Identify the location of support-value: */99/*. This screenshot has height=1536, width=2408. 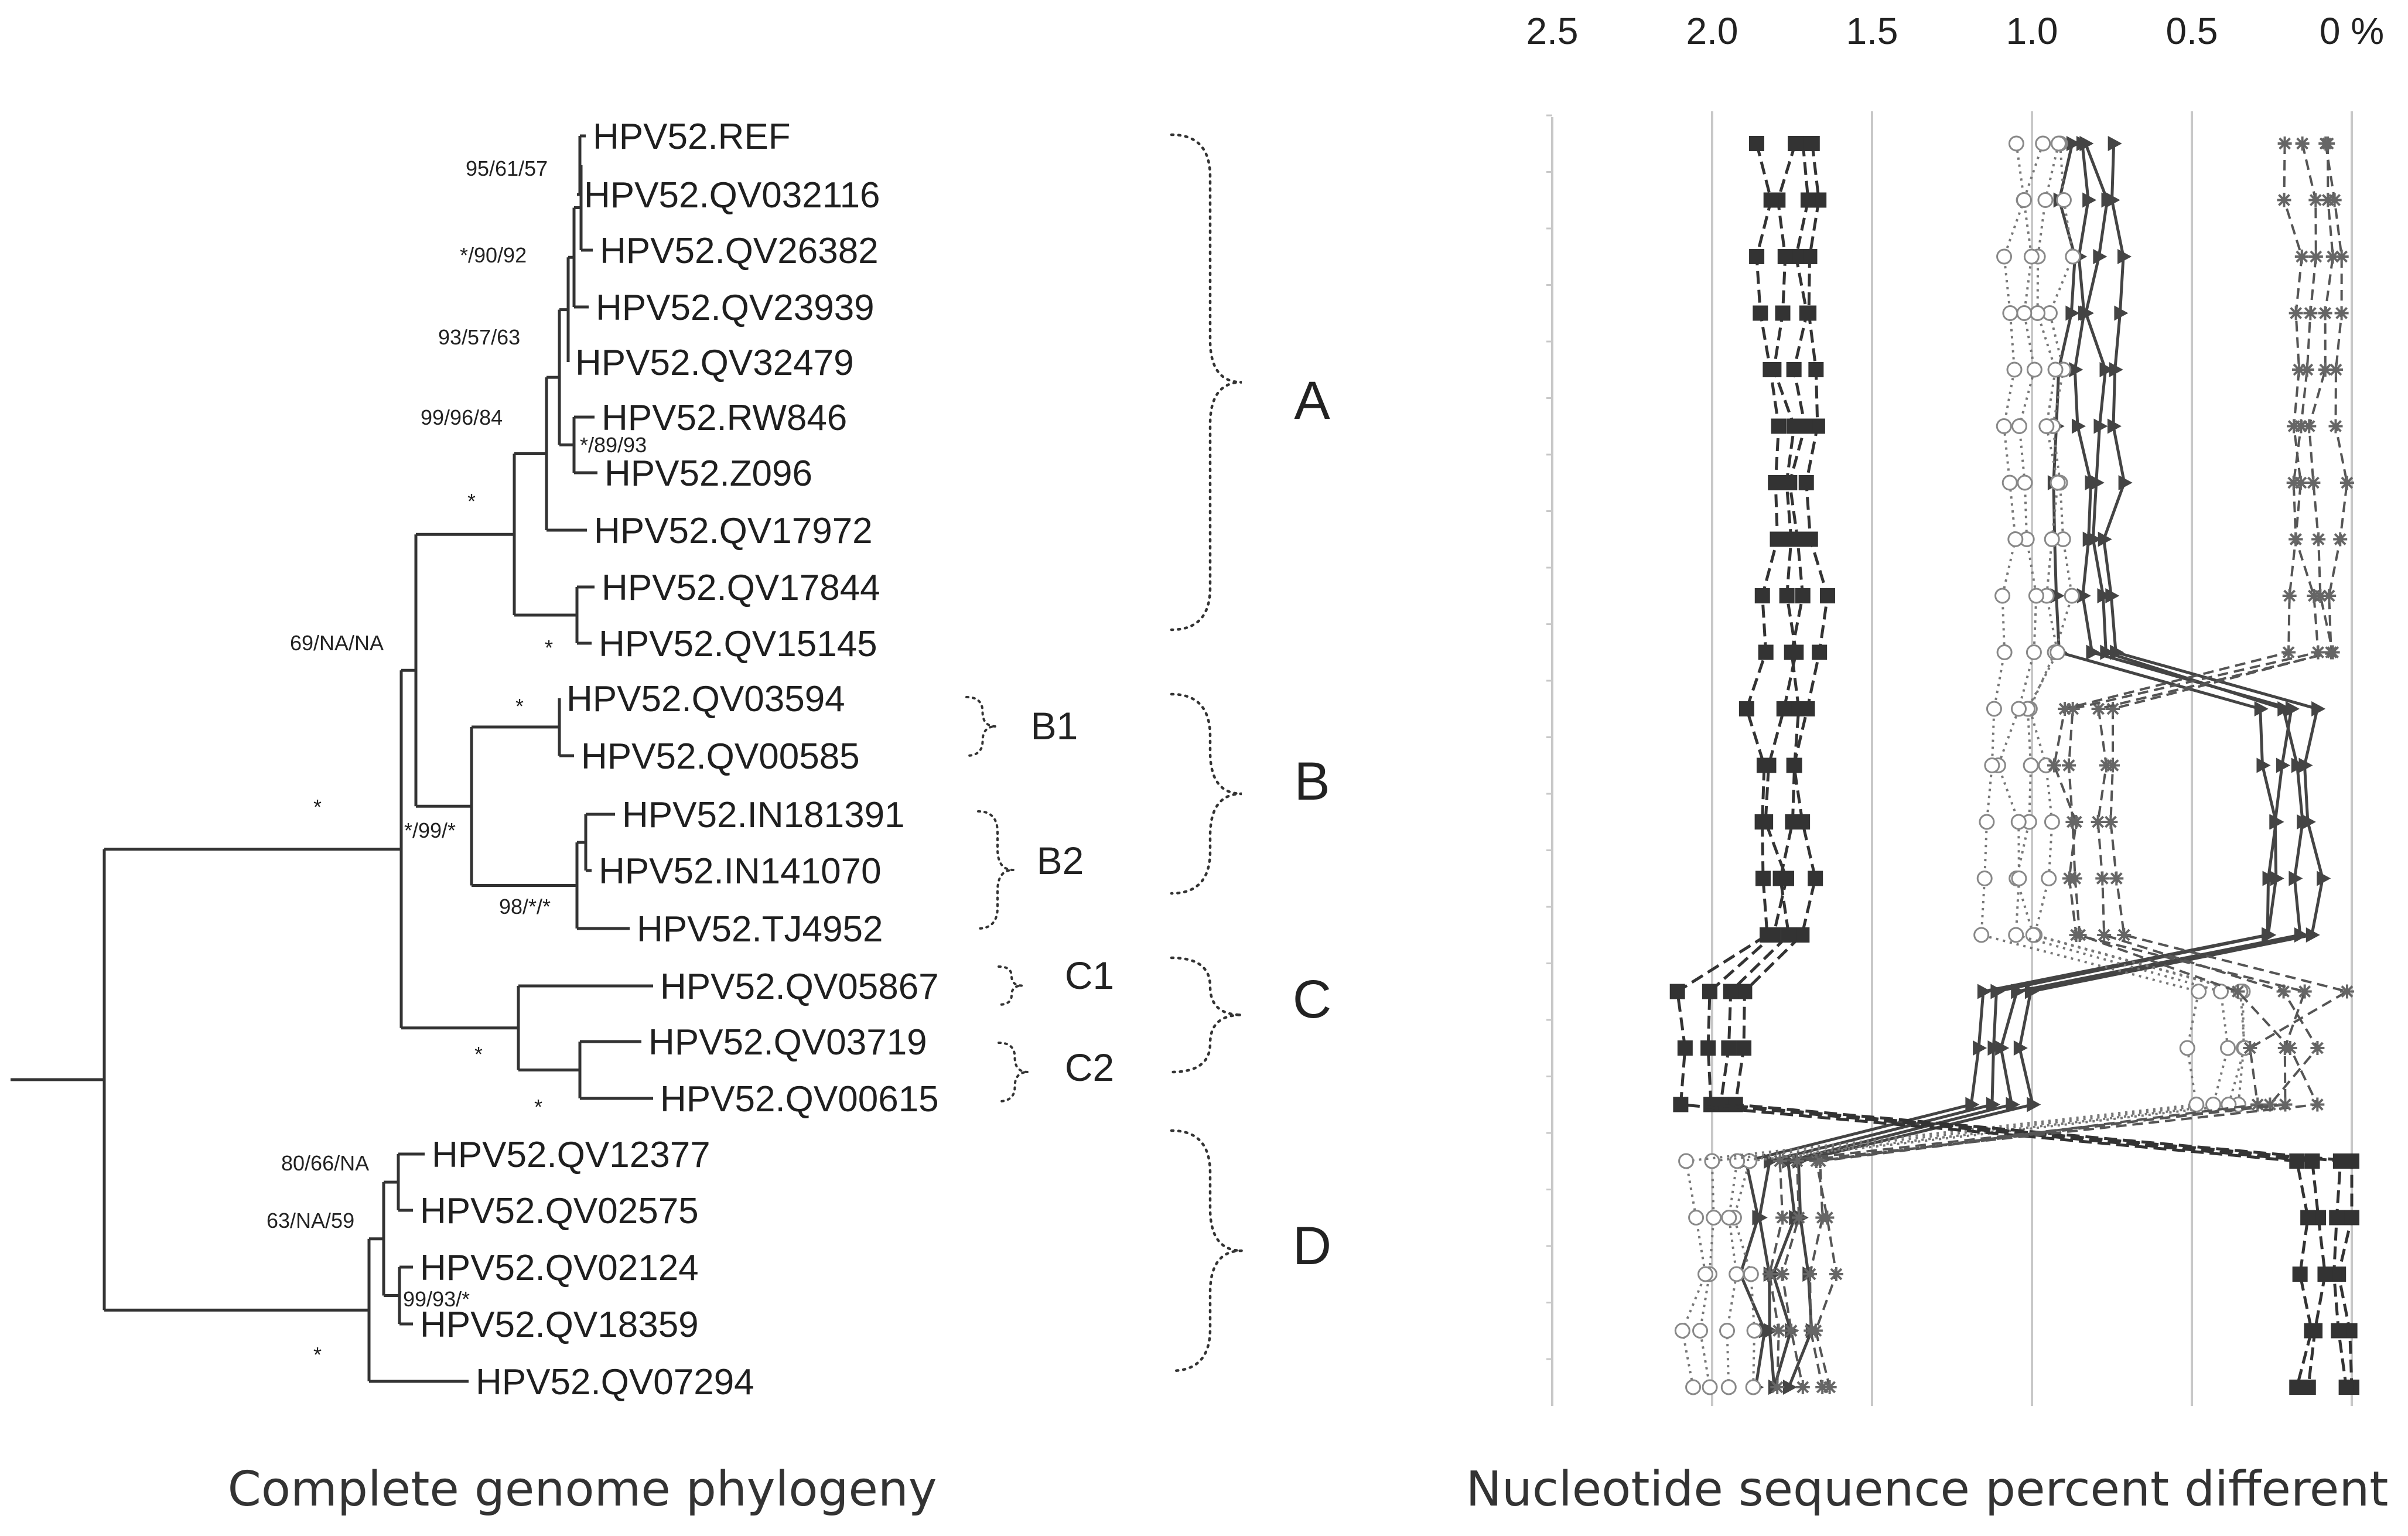
(430, 830).